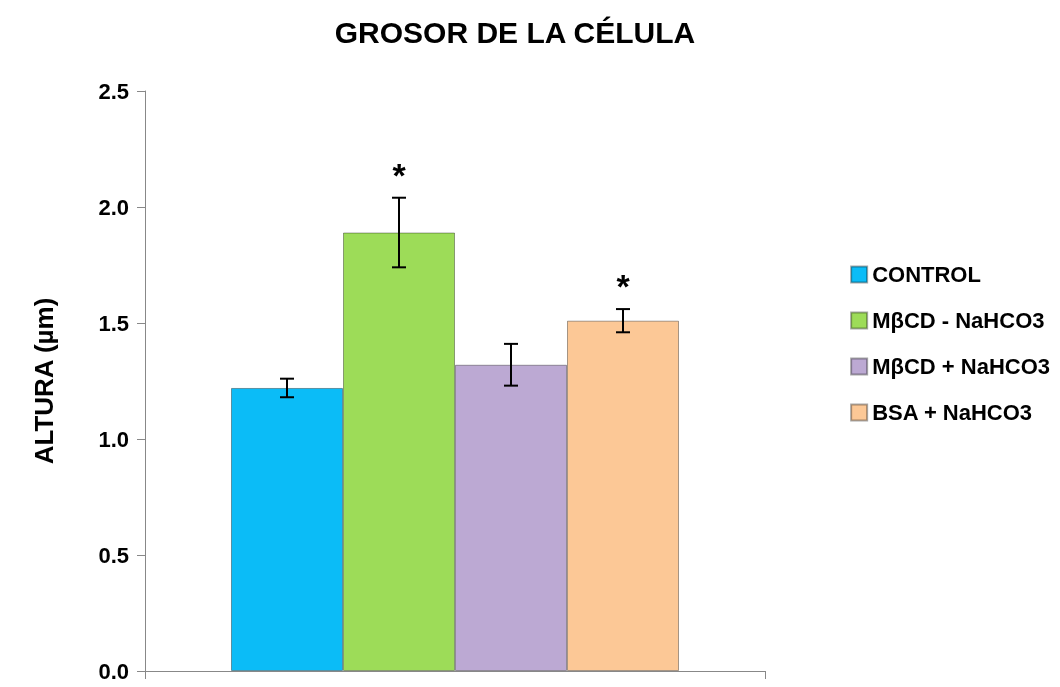 The height and width of the screenshot is (687, 1060). I want to click on y-tick-label: 2.5, so click(113, 91).